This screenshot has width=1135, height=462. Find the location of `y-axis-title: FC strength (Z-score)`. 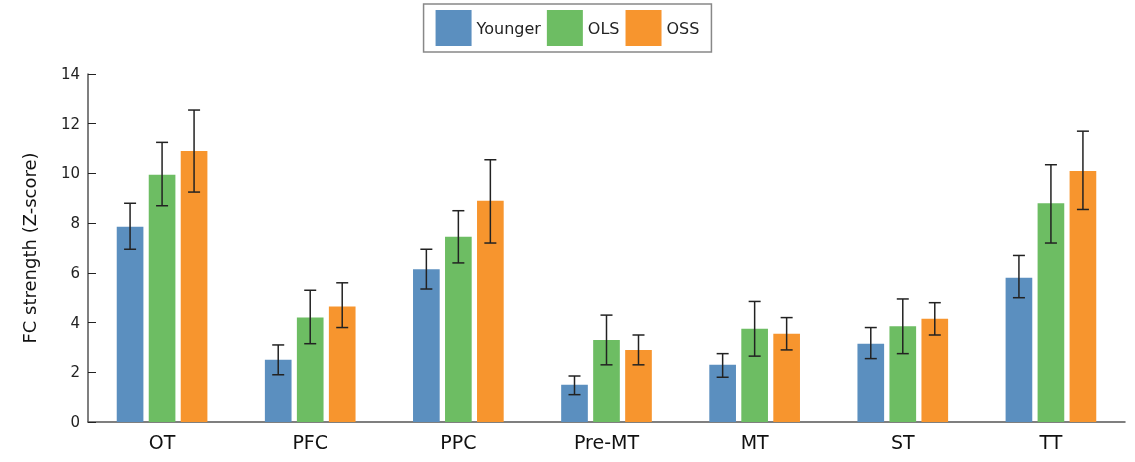

y-axis-title: FC strength (Z-score) is located at coordinates (29, 248).